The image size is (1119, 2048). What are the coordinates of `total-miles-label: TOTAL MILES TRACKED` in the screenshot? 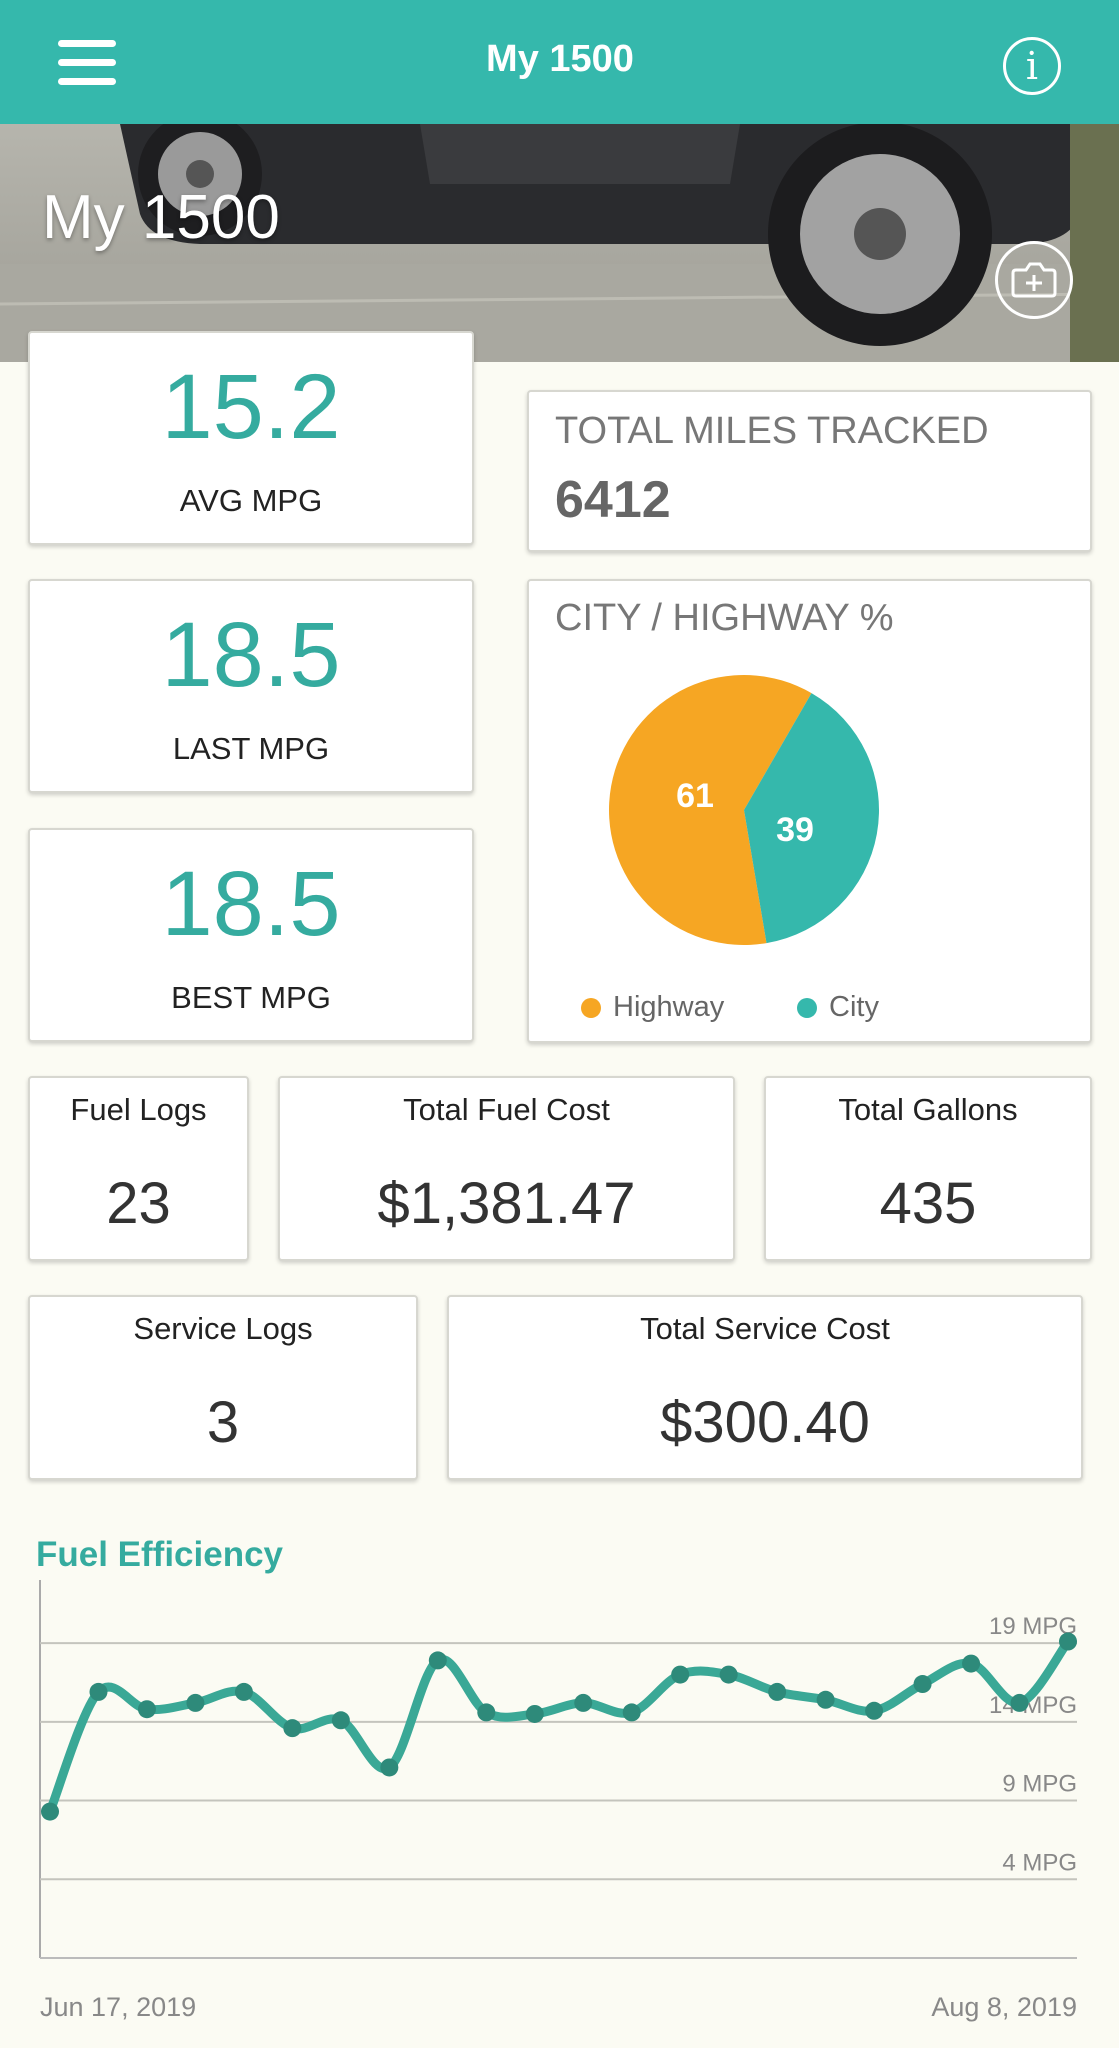 It's located at (772, 431).